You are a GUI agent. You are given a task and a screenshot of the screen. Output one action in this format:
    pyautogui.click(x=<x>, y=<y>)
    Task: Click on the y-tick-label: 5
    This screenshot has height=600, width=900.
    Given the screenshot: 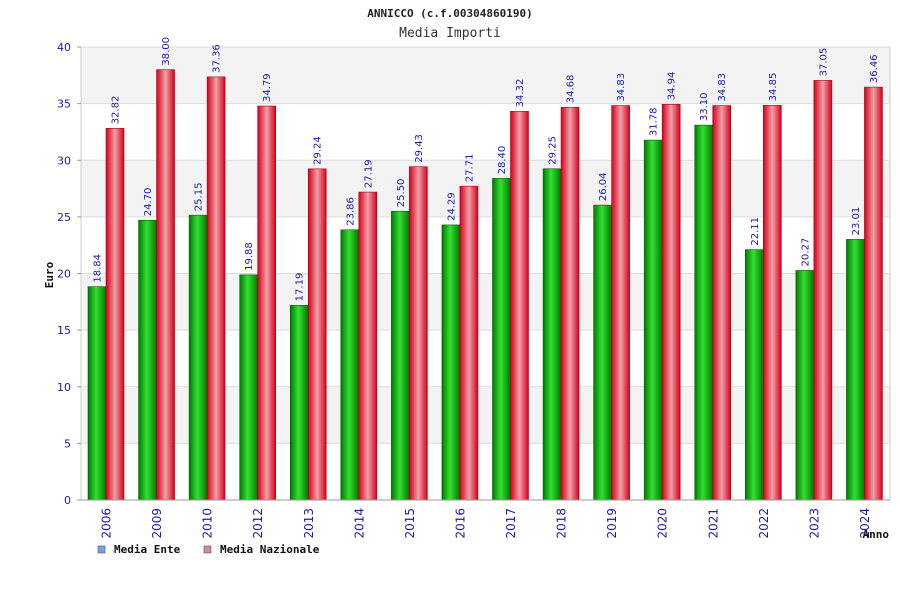 What is the action you would take?
    pyautogui.click(x=67, y=443)
    